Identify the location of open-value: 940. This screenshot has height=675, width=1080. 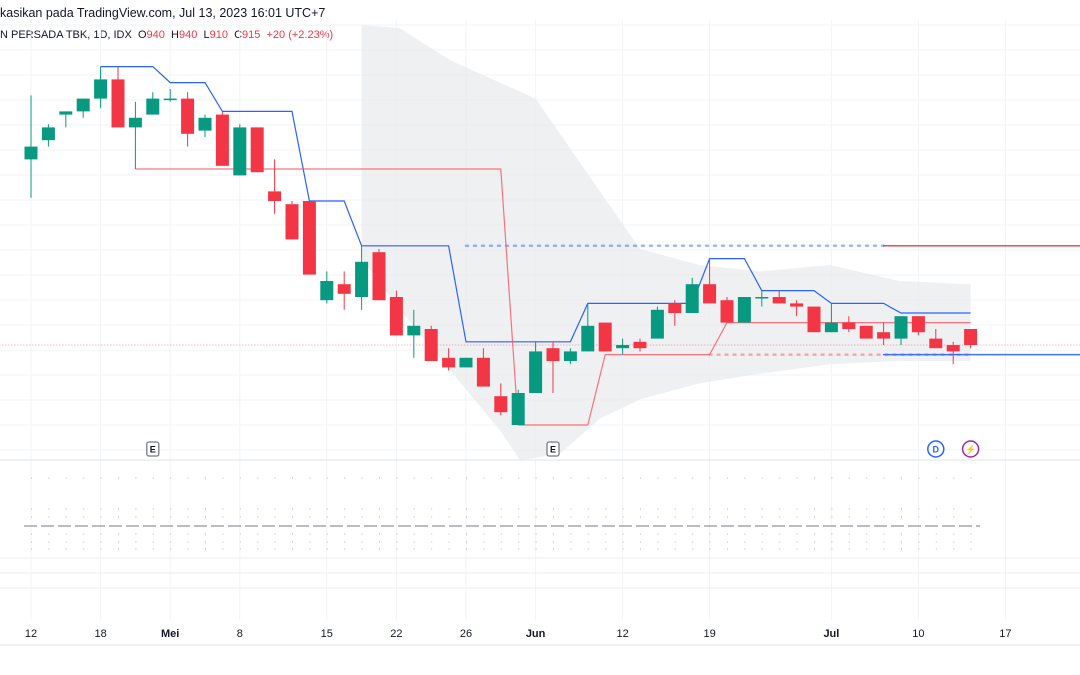
(155, 35).